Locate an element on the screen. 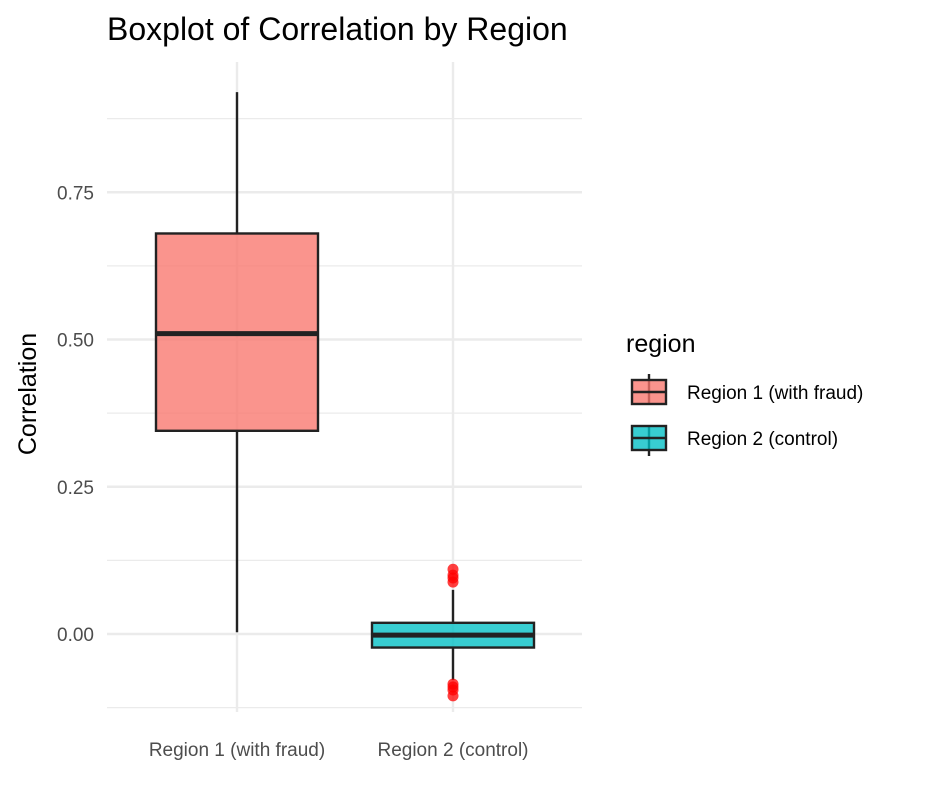  legend-item: Region 1 (with fraud) is located at coordinates (746, 390).